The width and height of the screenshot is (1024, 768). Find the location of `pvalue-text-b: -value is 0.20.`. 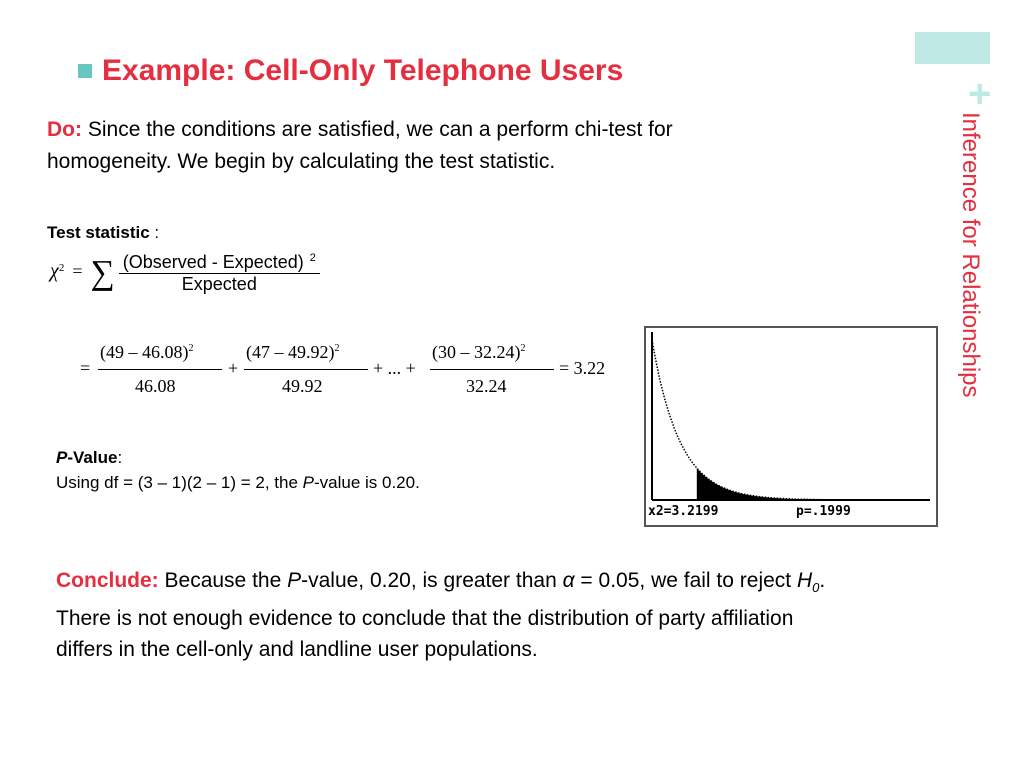

pvalue-text-b: -value is 0.20. is located at coordinates (366, 482).